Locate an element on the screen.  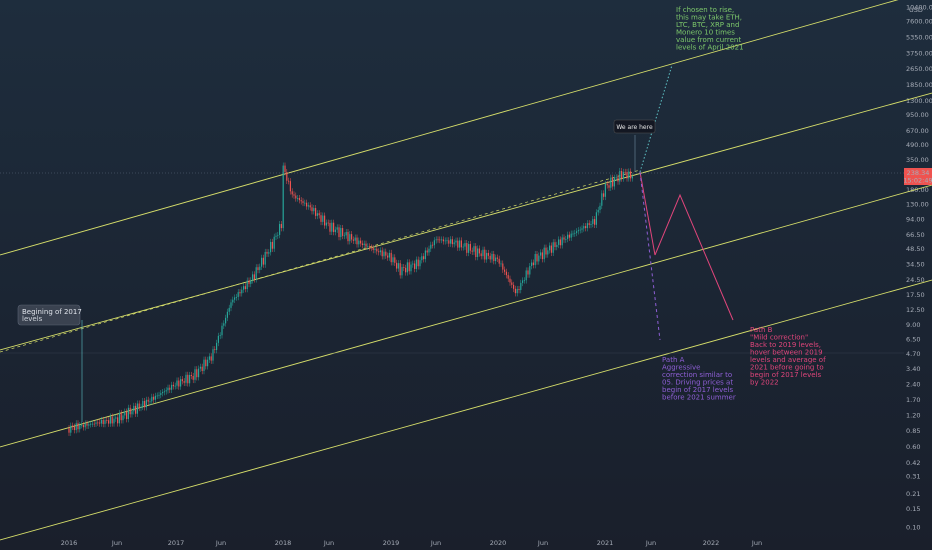
path-a-note: begin of 2017 levels is located at coordinates (697, 390).